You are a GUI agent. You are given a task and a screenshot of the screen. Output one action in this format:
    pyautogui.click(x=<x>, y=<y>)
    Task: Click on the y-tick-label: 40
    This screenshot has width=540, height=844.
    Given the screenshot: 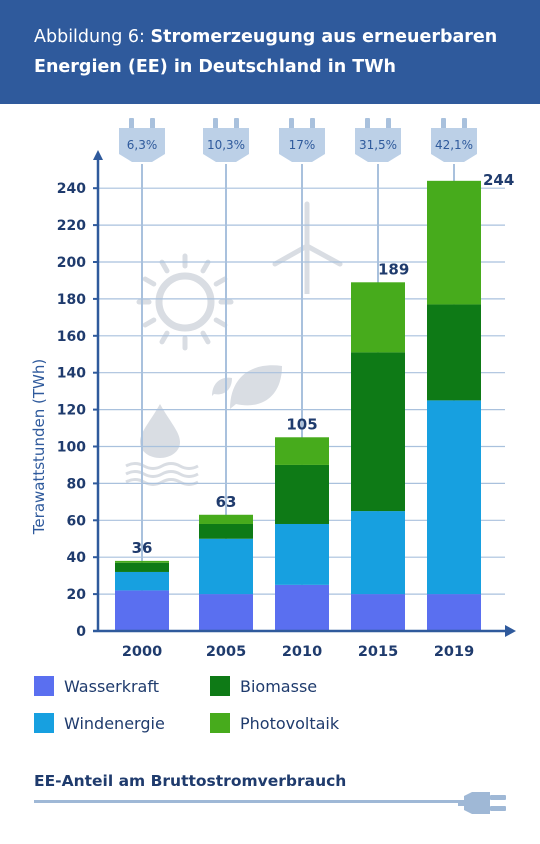 What is the action you would take?
    pyautogui.click(x=77, y=558)
    